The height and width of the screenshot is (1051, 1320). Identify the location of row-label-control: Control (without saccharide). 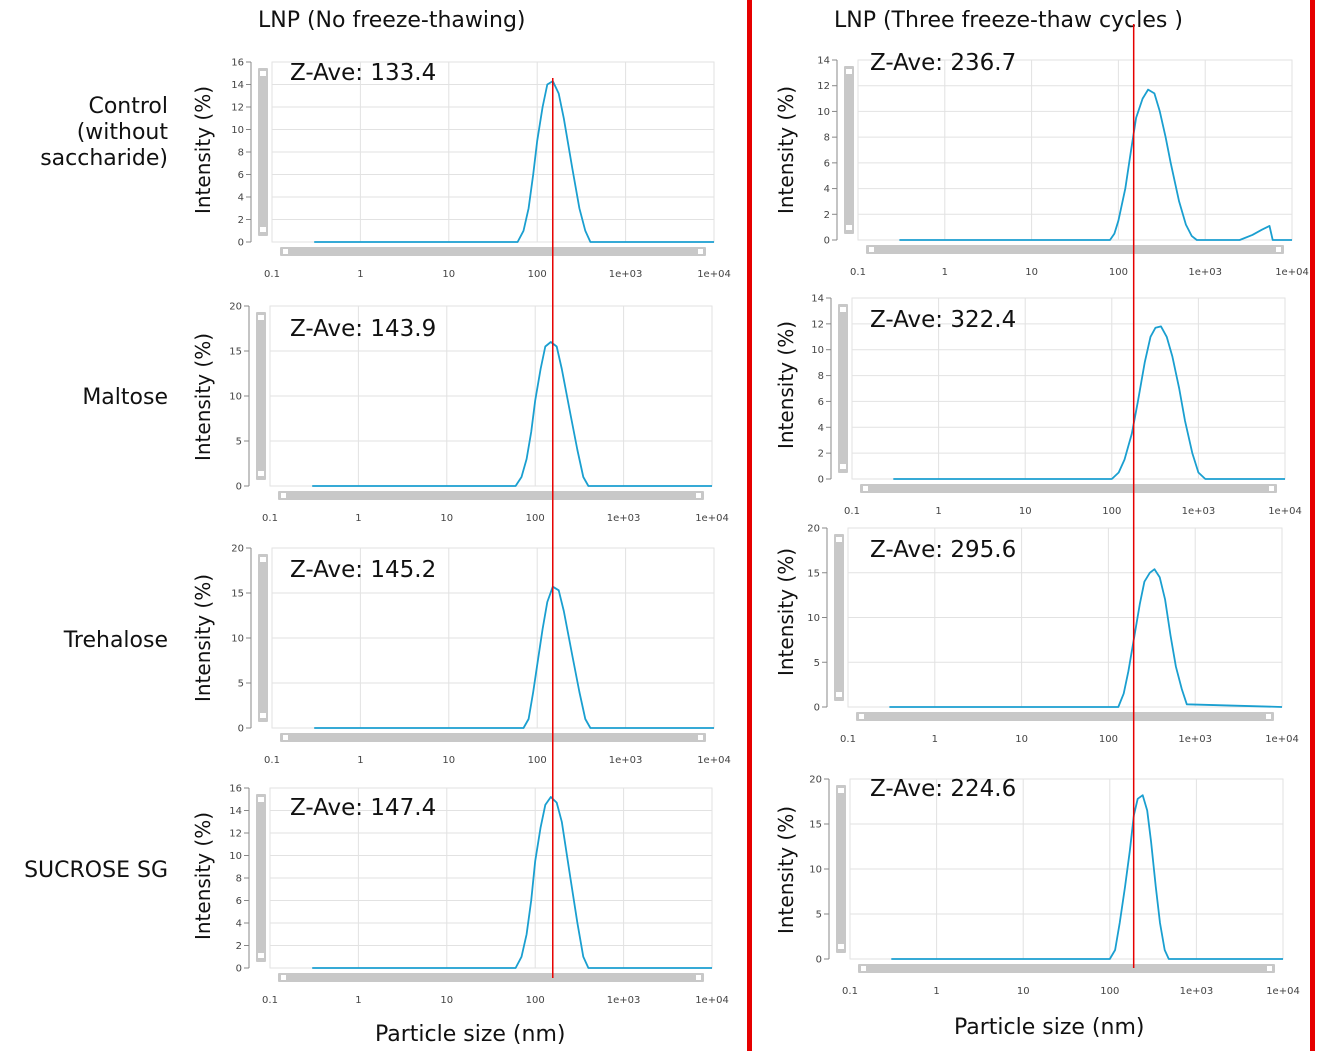
(104, 132).